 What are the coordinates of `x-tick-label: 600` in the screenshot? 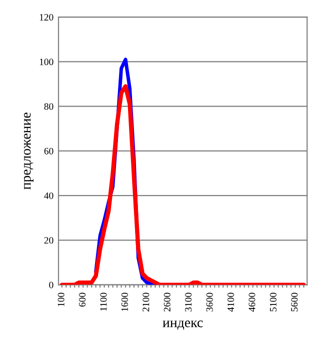 It's located at (82, 299).